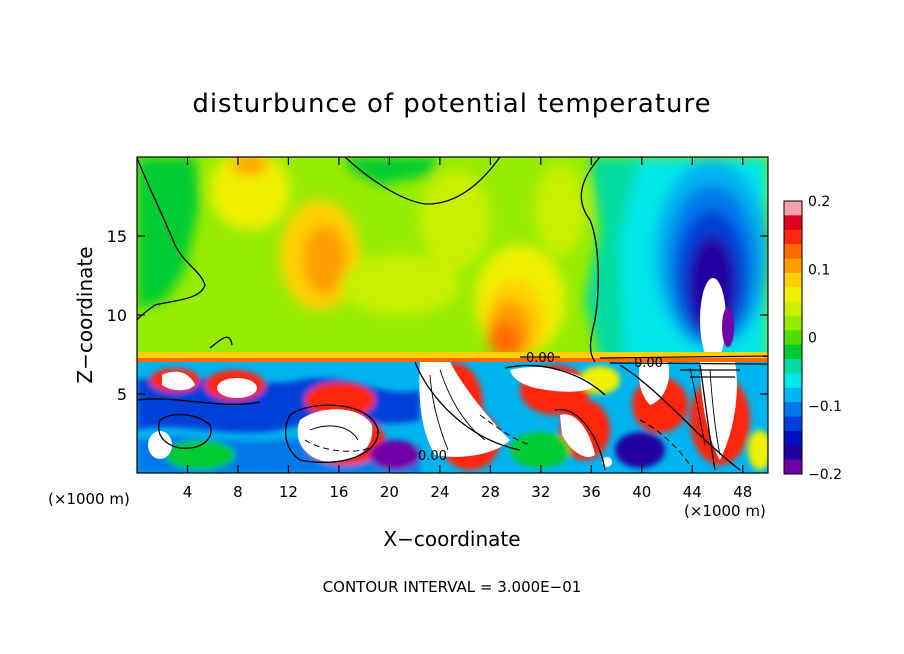 Image resolution: width=904 pixels, height=654 pixels. I want to click on x-tick-label: 44, so click(692, 492).